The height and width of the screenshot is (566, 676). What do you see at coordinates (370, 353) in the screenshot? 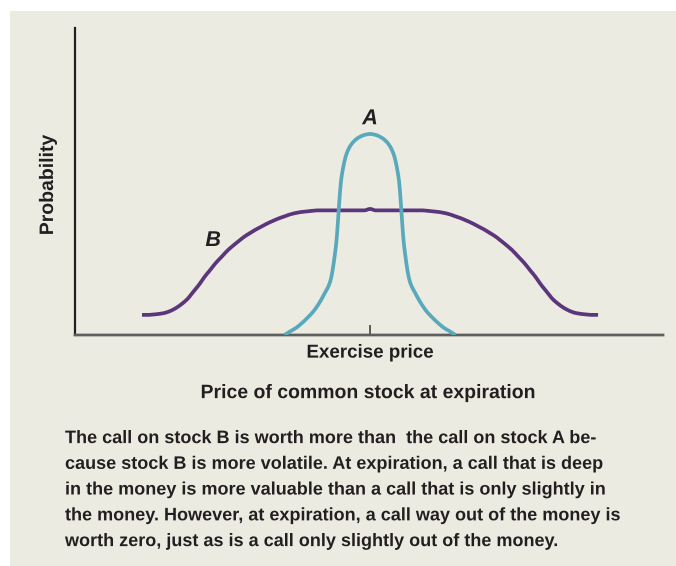
I see `text: Exercise price` at bounding box center [370, 353].